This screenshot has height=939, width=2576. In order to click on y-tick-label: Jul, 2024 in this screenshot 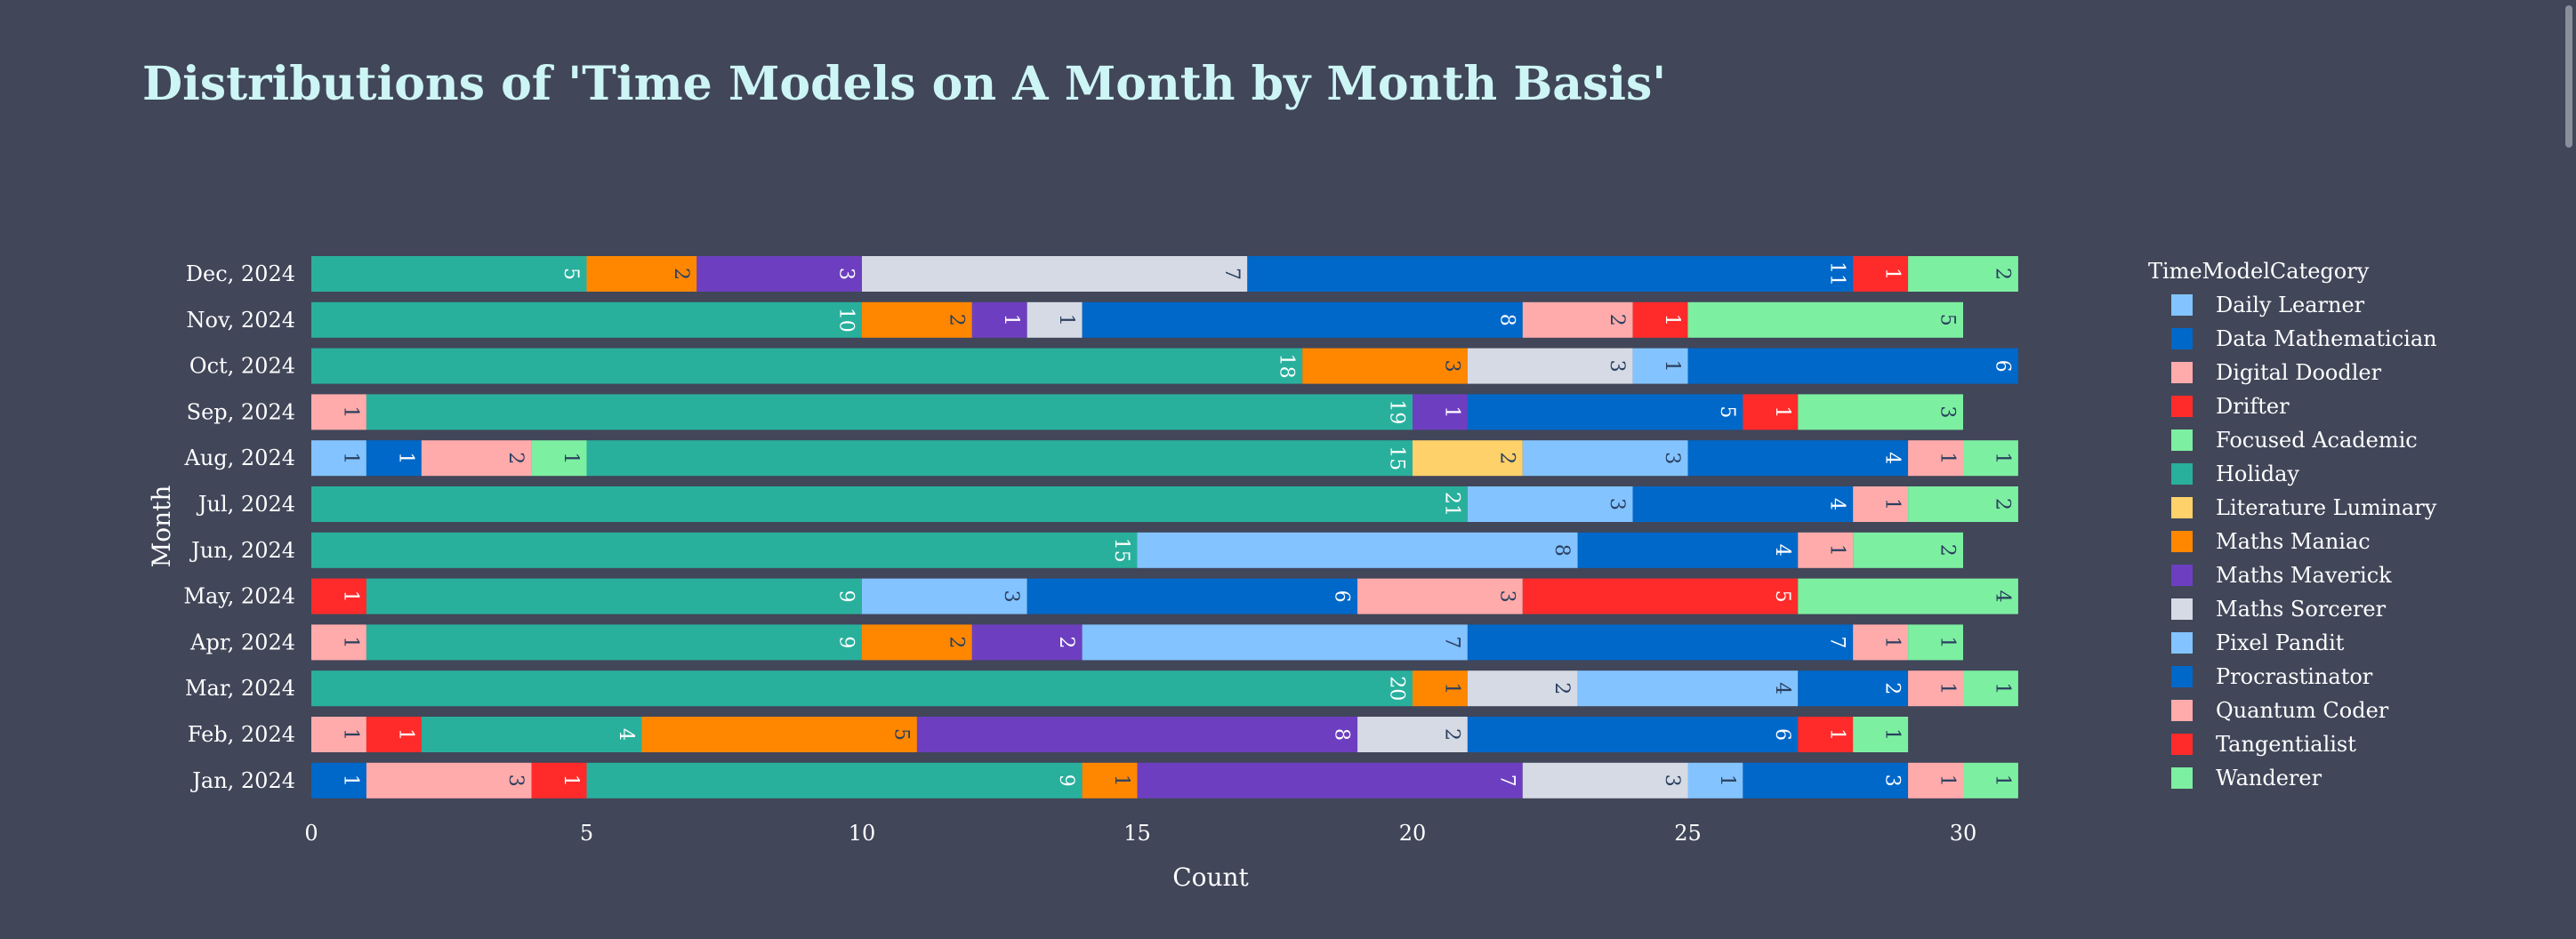, I will do `click(245, 504)`.